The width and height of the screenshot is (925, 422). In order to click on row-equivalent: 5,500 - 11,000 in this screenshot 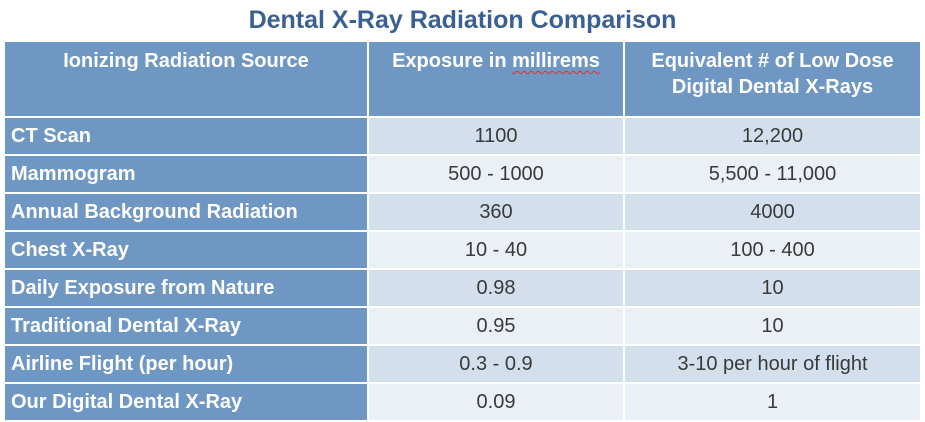, I will do `click(772, 174)`.